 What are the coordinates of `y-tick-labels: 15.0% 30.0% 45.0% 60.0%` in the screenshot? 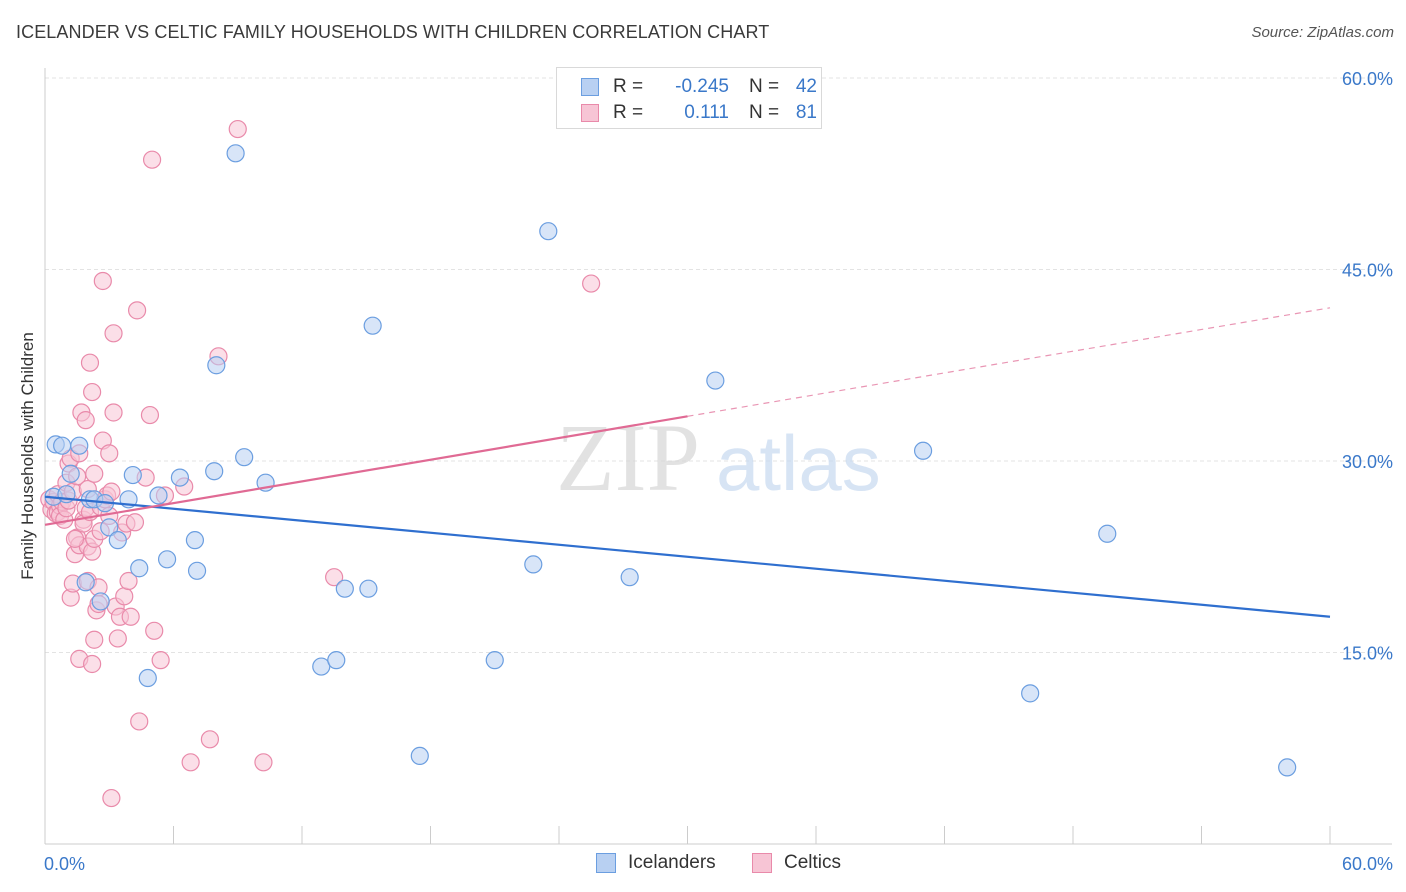 It's located at (1367, 366).